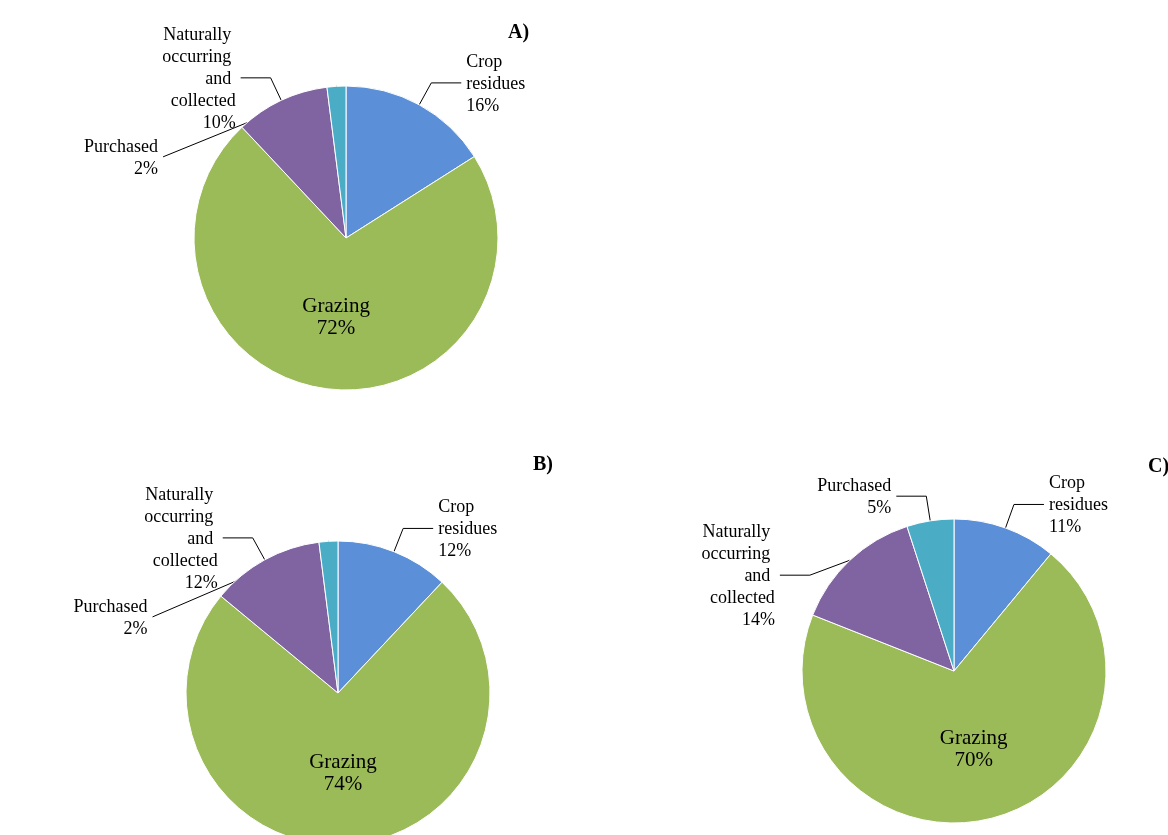 This screenshot has width=1168, height=835. What do you see at coordinates (519, 31) in the screenshot?
I see `chart-title: A)` at bounding box center [519, 31].